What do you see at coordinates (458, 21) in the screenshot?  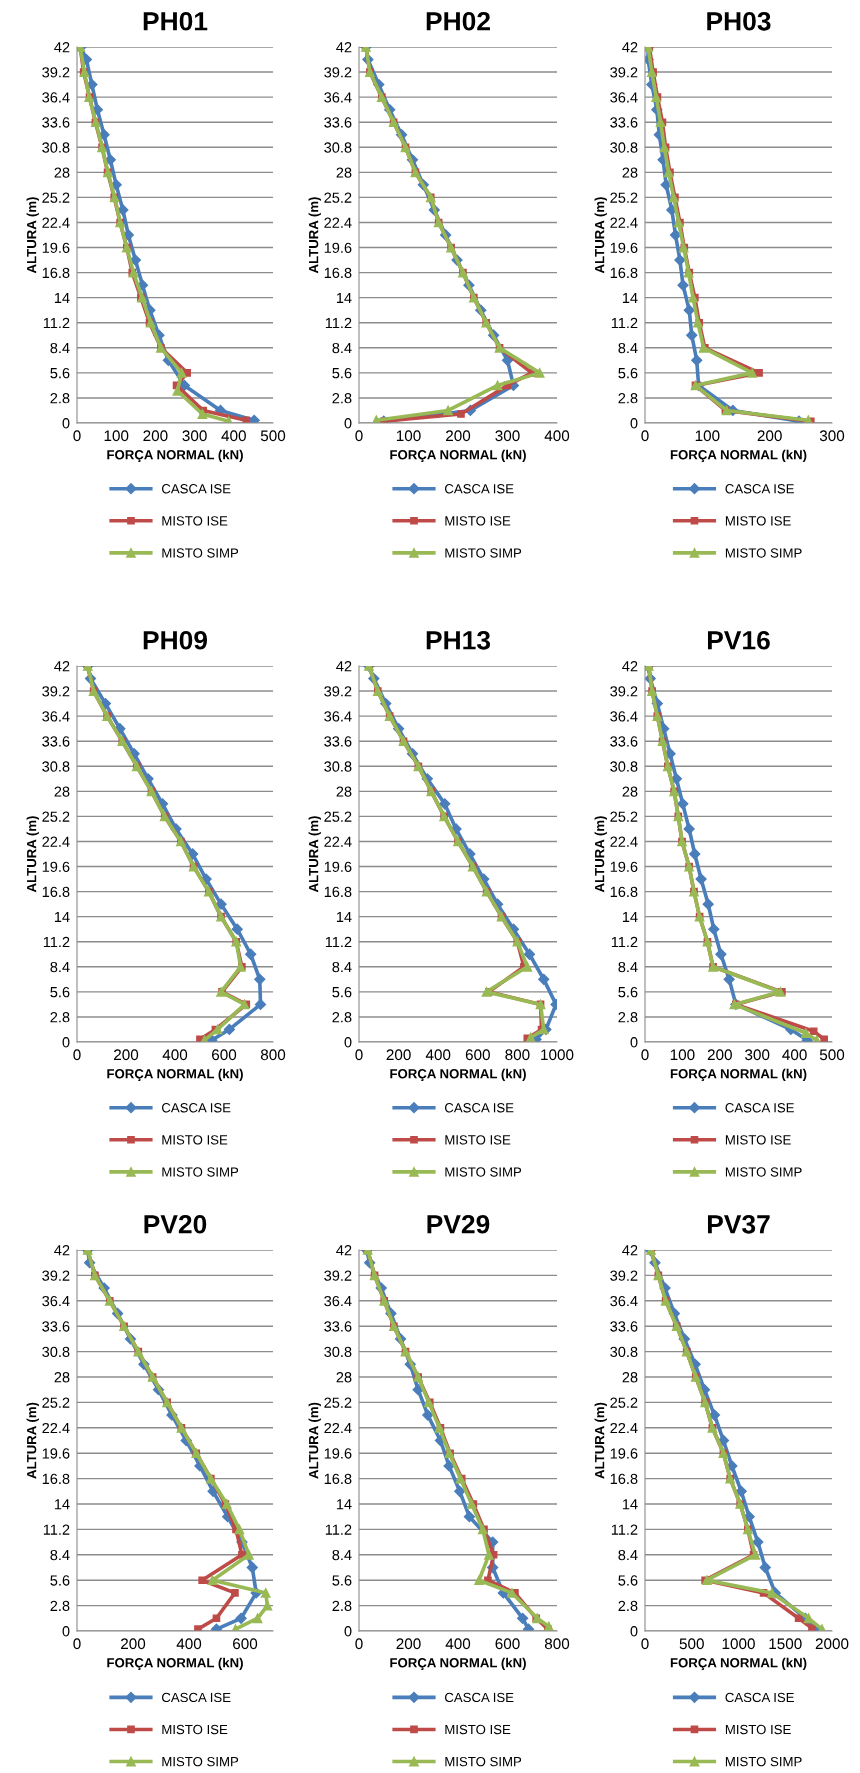 I see `chart-title: PH02` at bounding box center [458, 21].